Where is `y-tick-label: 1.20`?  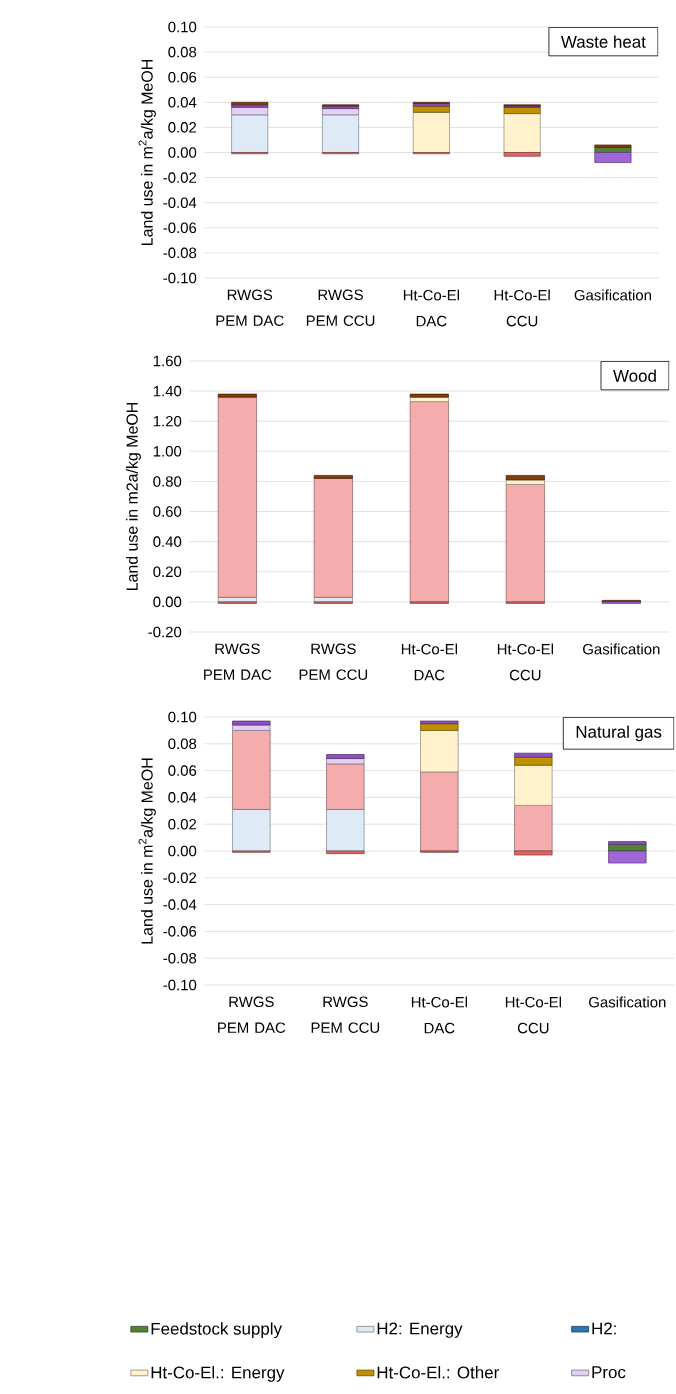
y-tick-label: 1.20 is located at coordinates (167, 421).